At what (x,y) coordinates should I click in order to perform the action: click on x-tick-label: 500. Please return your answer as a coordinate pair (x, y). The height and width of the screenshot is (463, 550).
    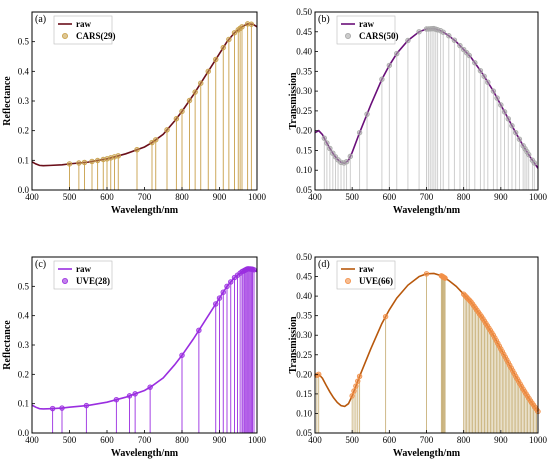
    Looking at the image, I should click on (352, 197).